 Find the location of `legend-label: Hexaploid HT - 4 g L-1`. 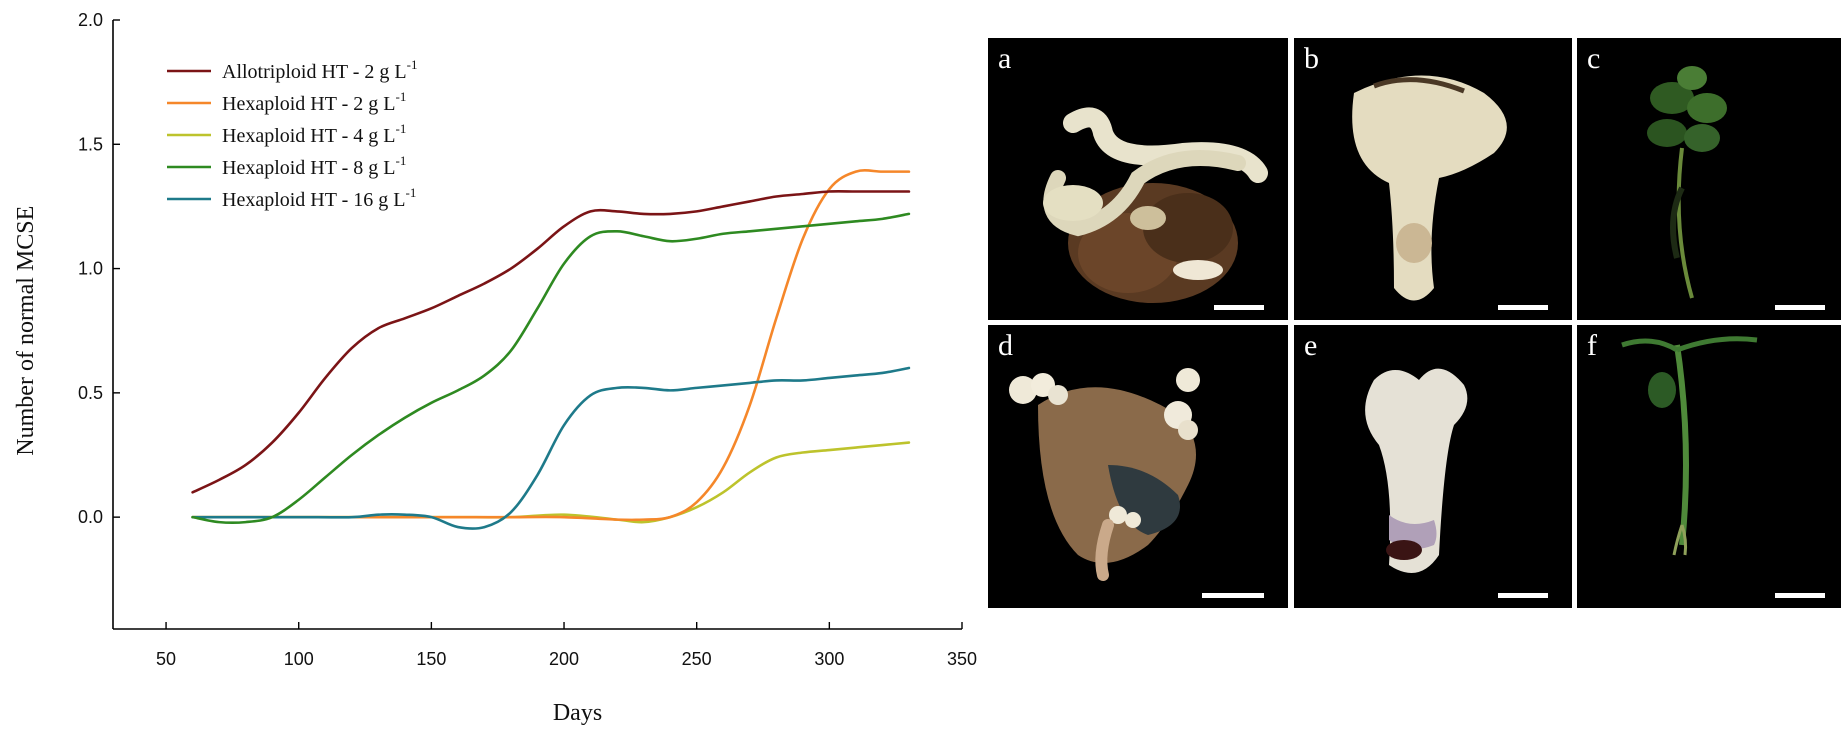

legend-label: Hexaploid HT - 4 g L-1 is located at coordinates (314, 134).